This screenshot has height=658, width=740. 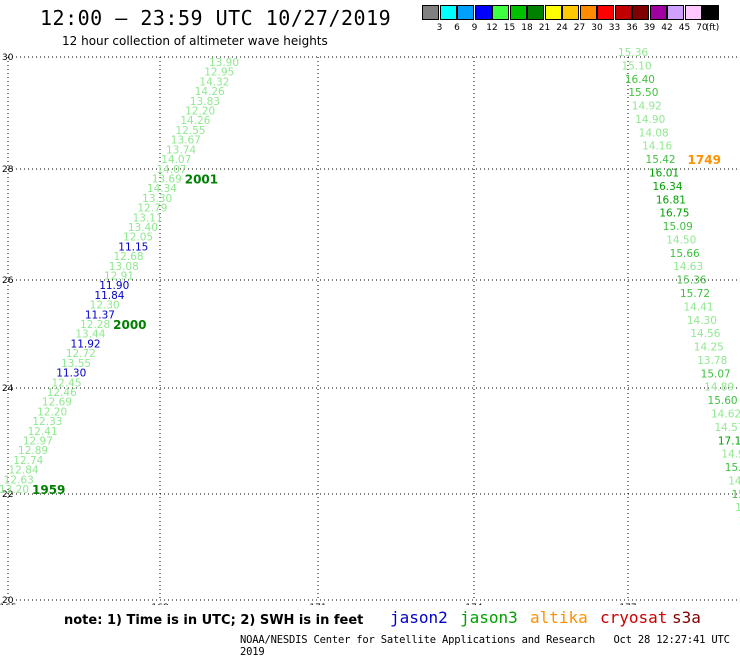 I want to click on longitude-label: 165, so click(x=8, y=604).